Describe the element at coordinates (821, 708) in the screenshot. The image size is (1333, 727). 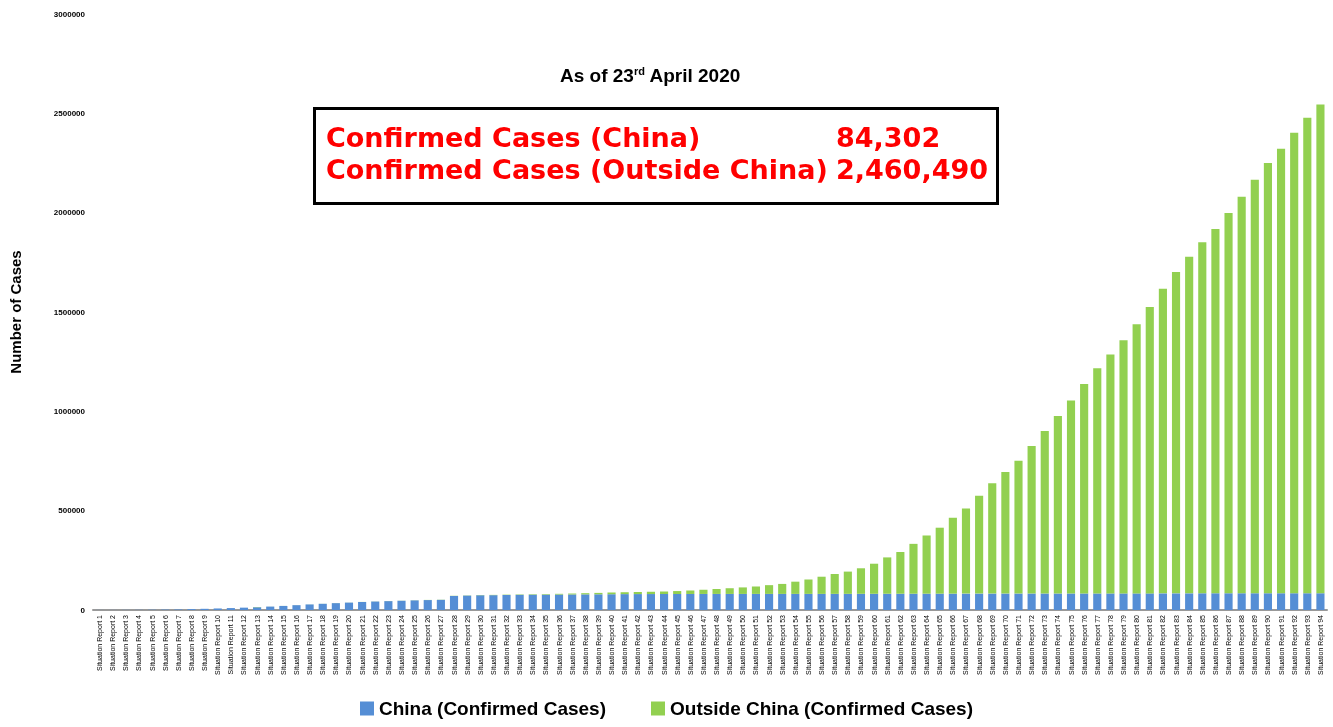
I see `legend-label: Outside China (Confirmed Cases)` at that location.